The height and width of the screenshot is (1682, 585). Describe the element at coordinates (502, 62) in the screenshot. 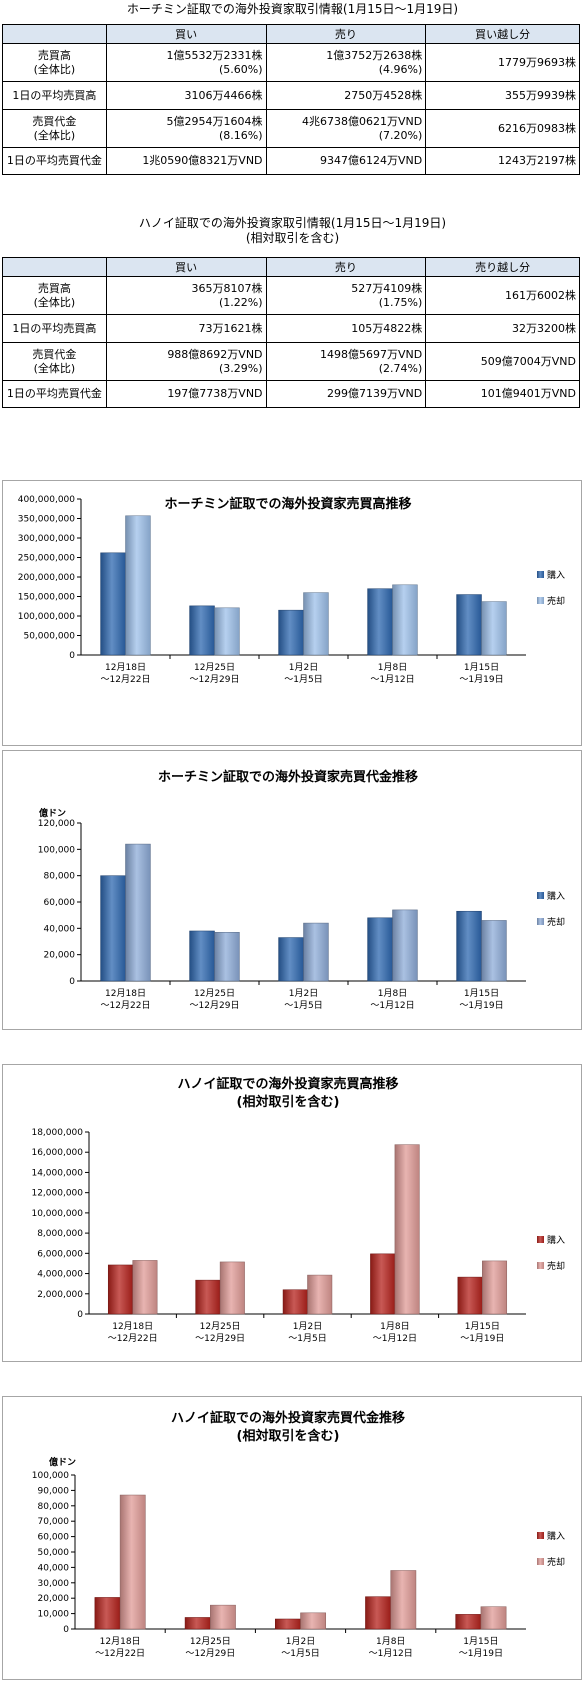

I see `net-cell: 1779万9693株` at that location.